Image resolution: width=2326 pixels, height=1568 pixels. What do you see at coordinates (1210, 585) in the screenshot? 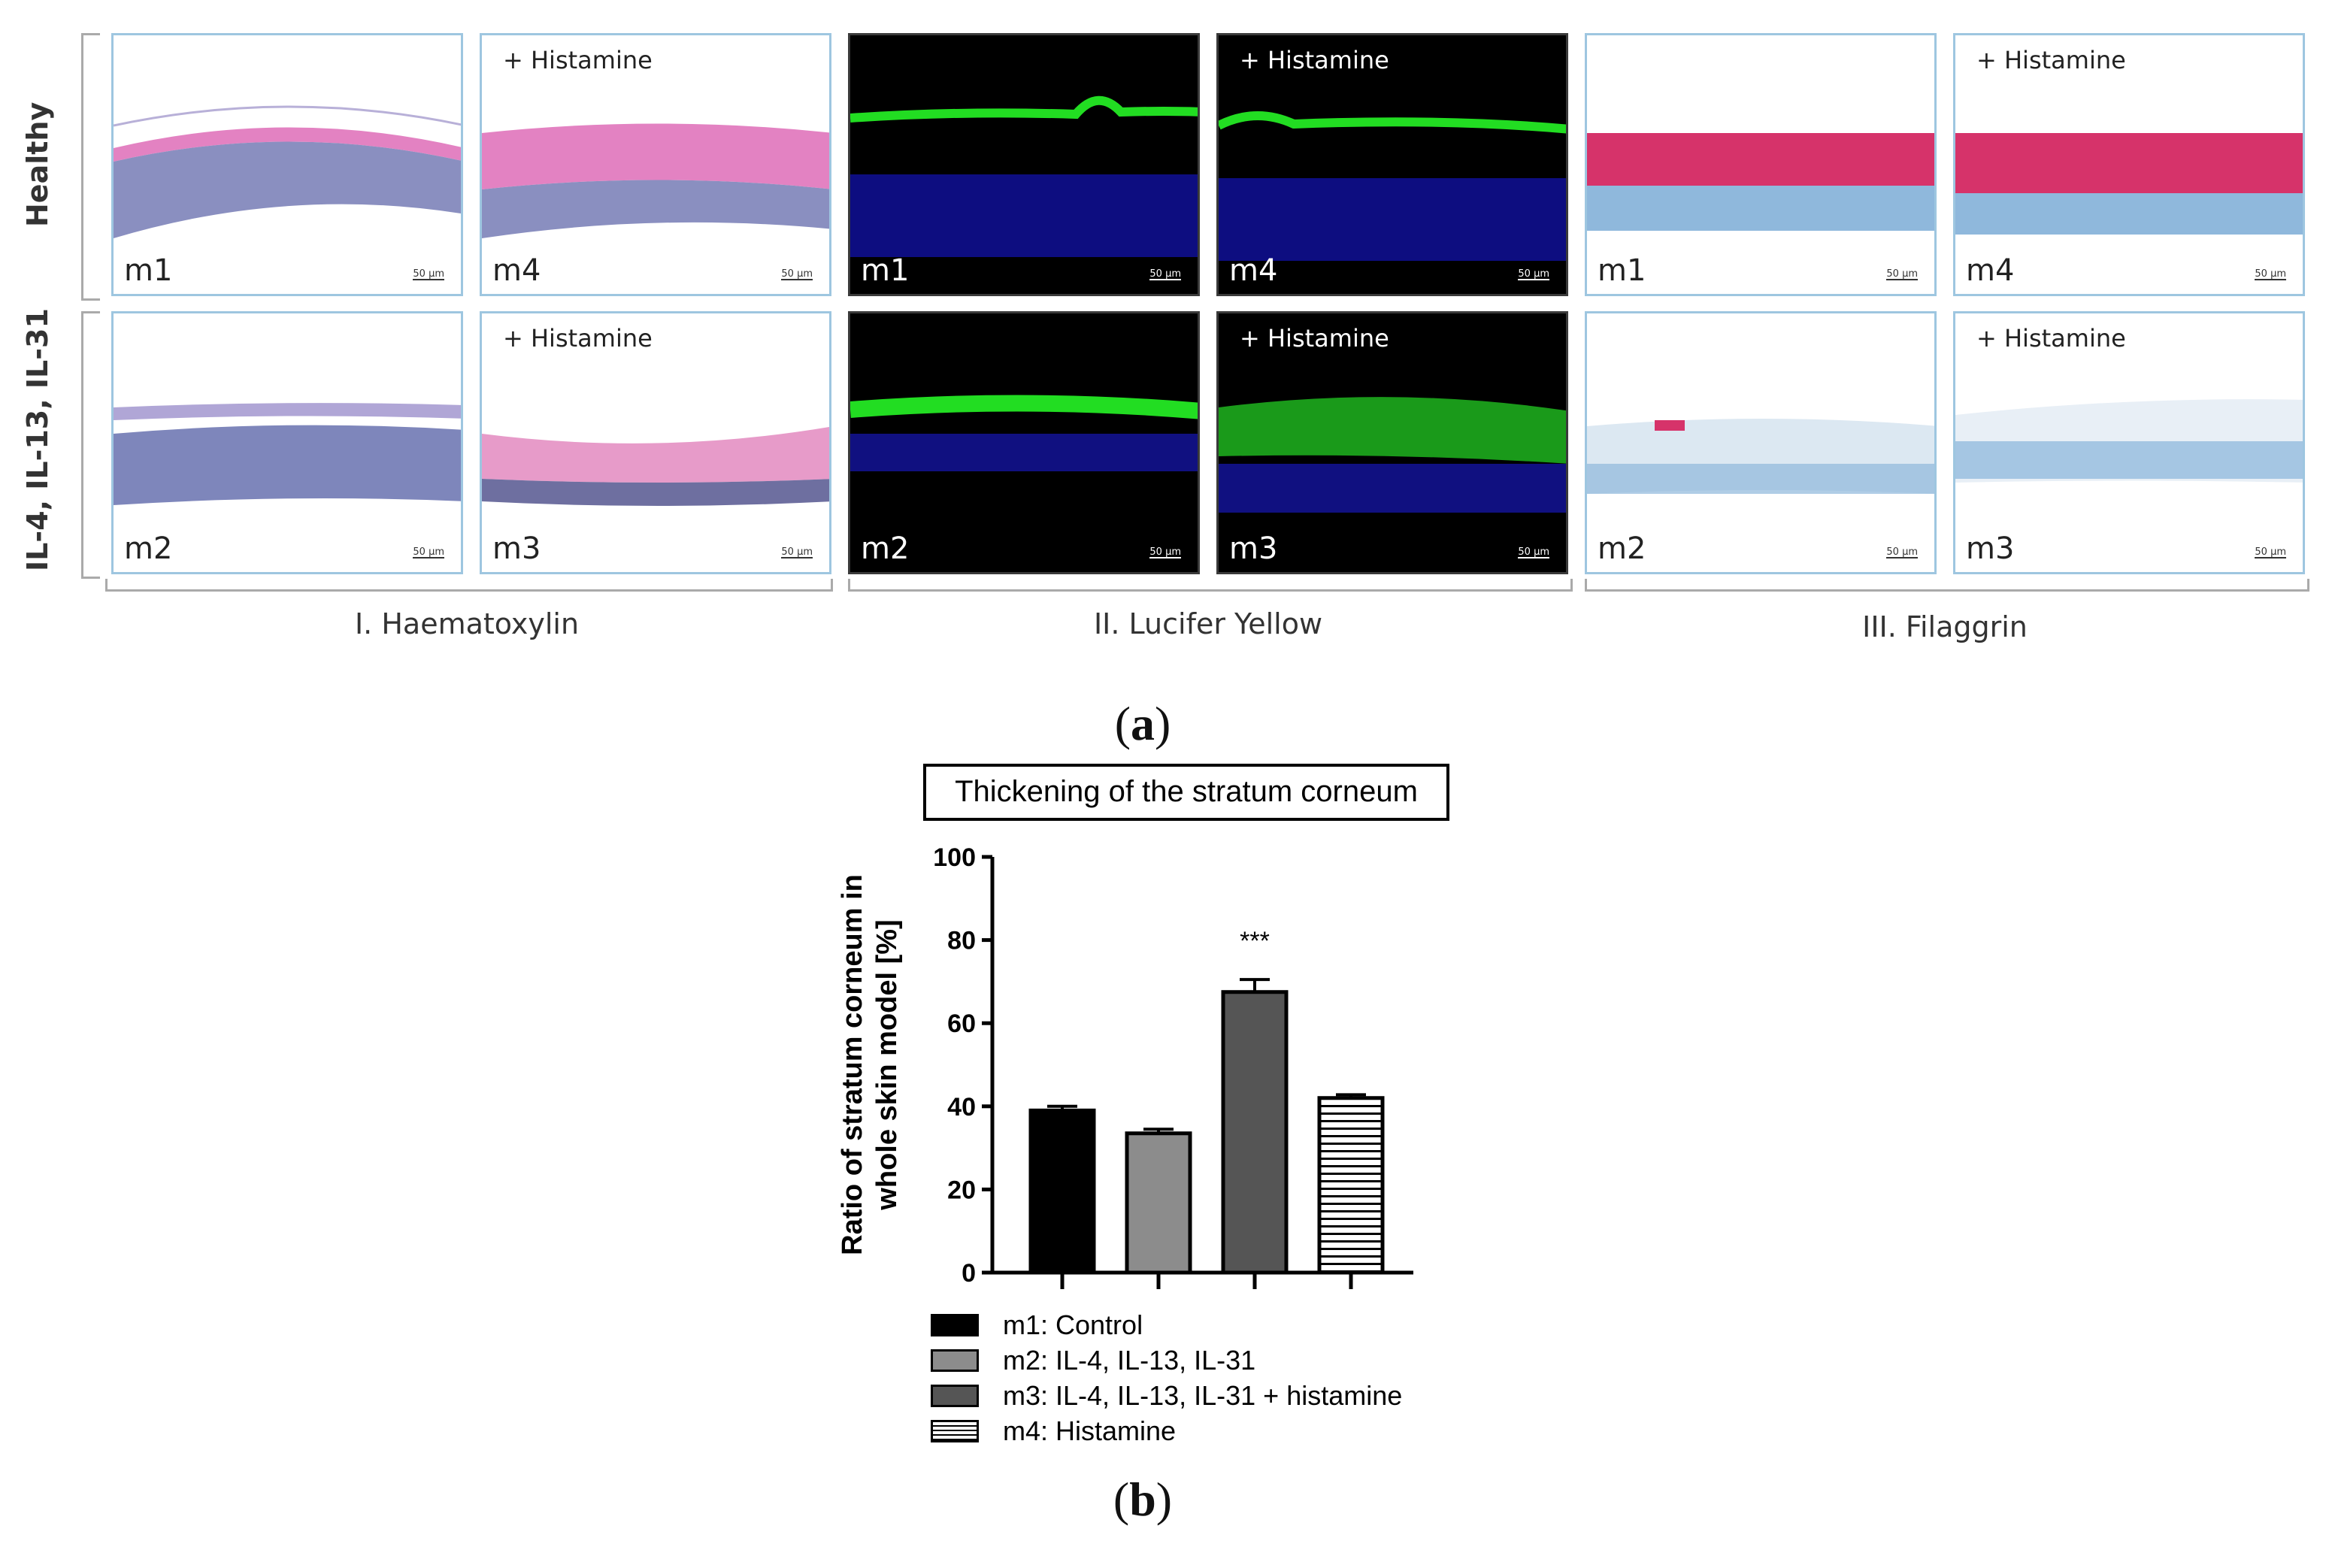
I see `column-bracket-lucifer` at bounding box center [1210, 585].